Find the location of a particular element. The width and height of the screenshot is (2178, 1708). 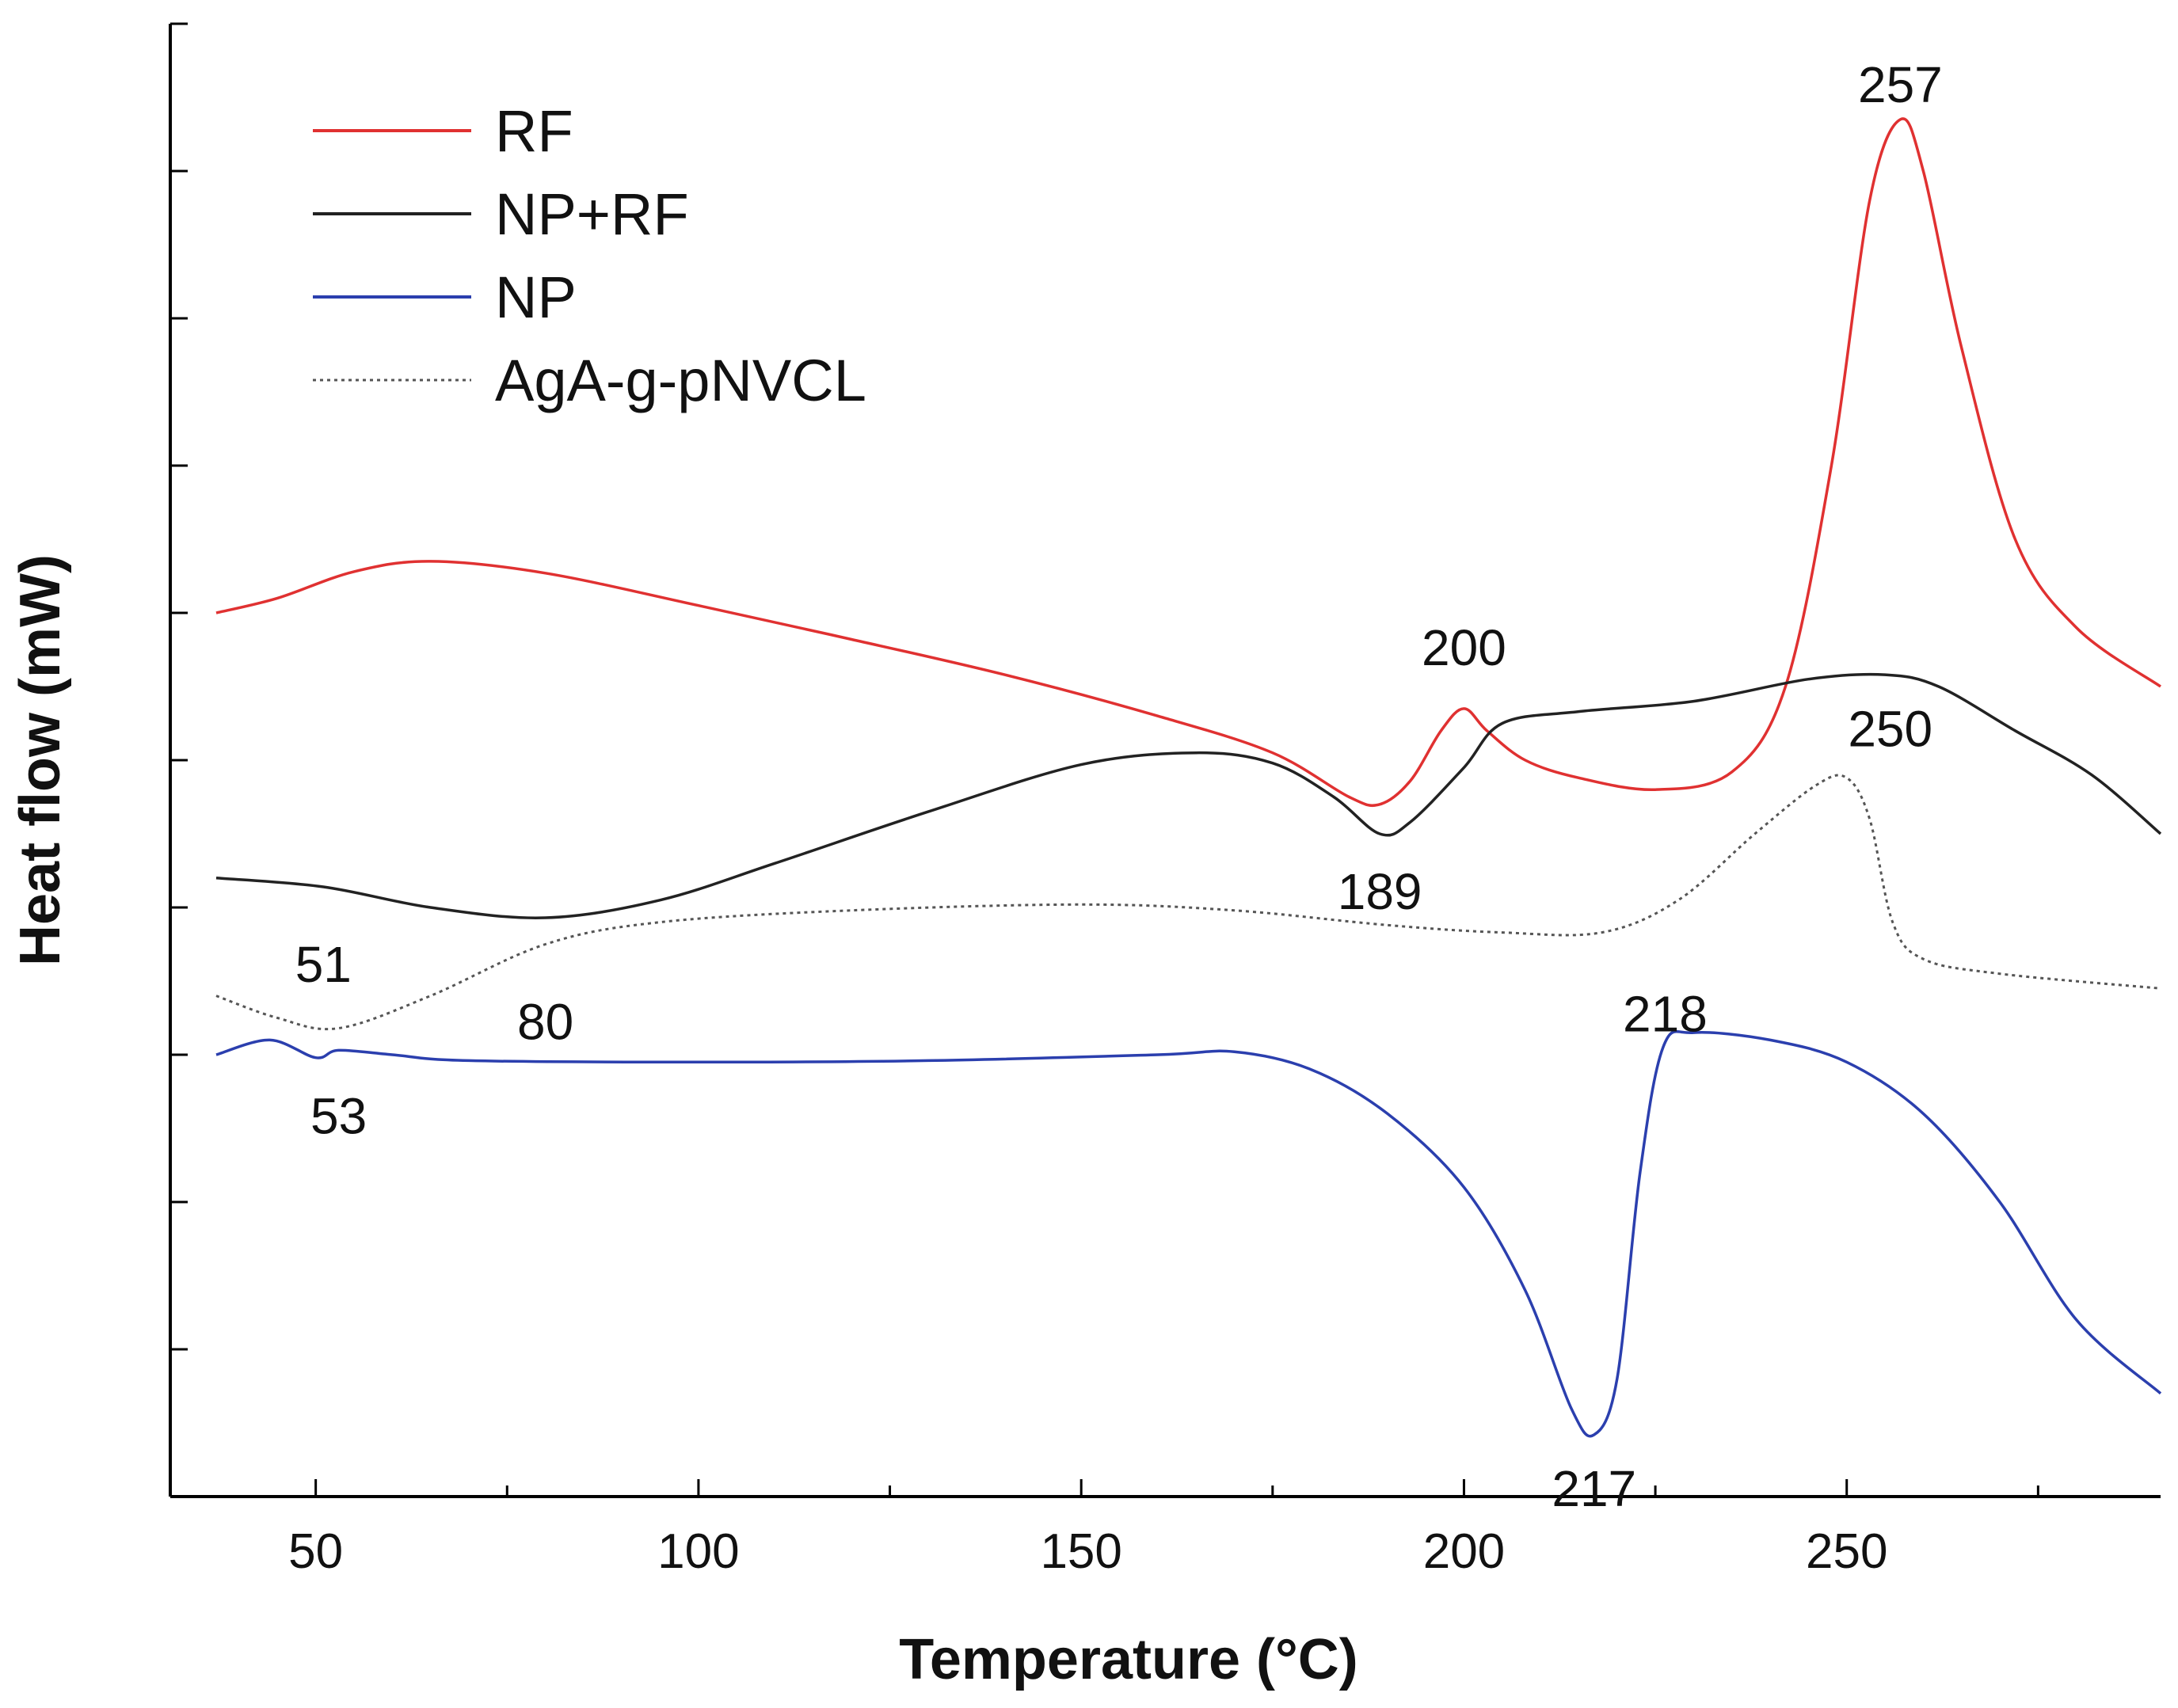

peak-label: 250 is located at coordinates (1890, 728).